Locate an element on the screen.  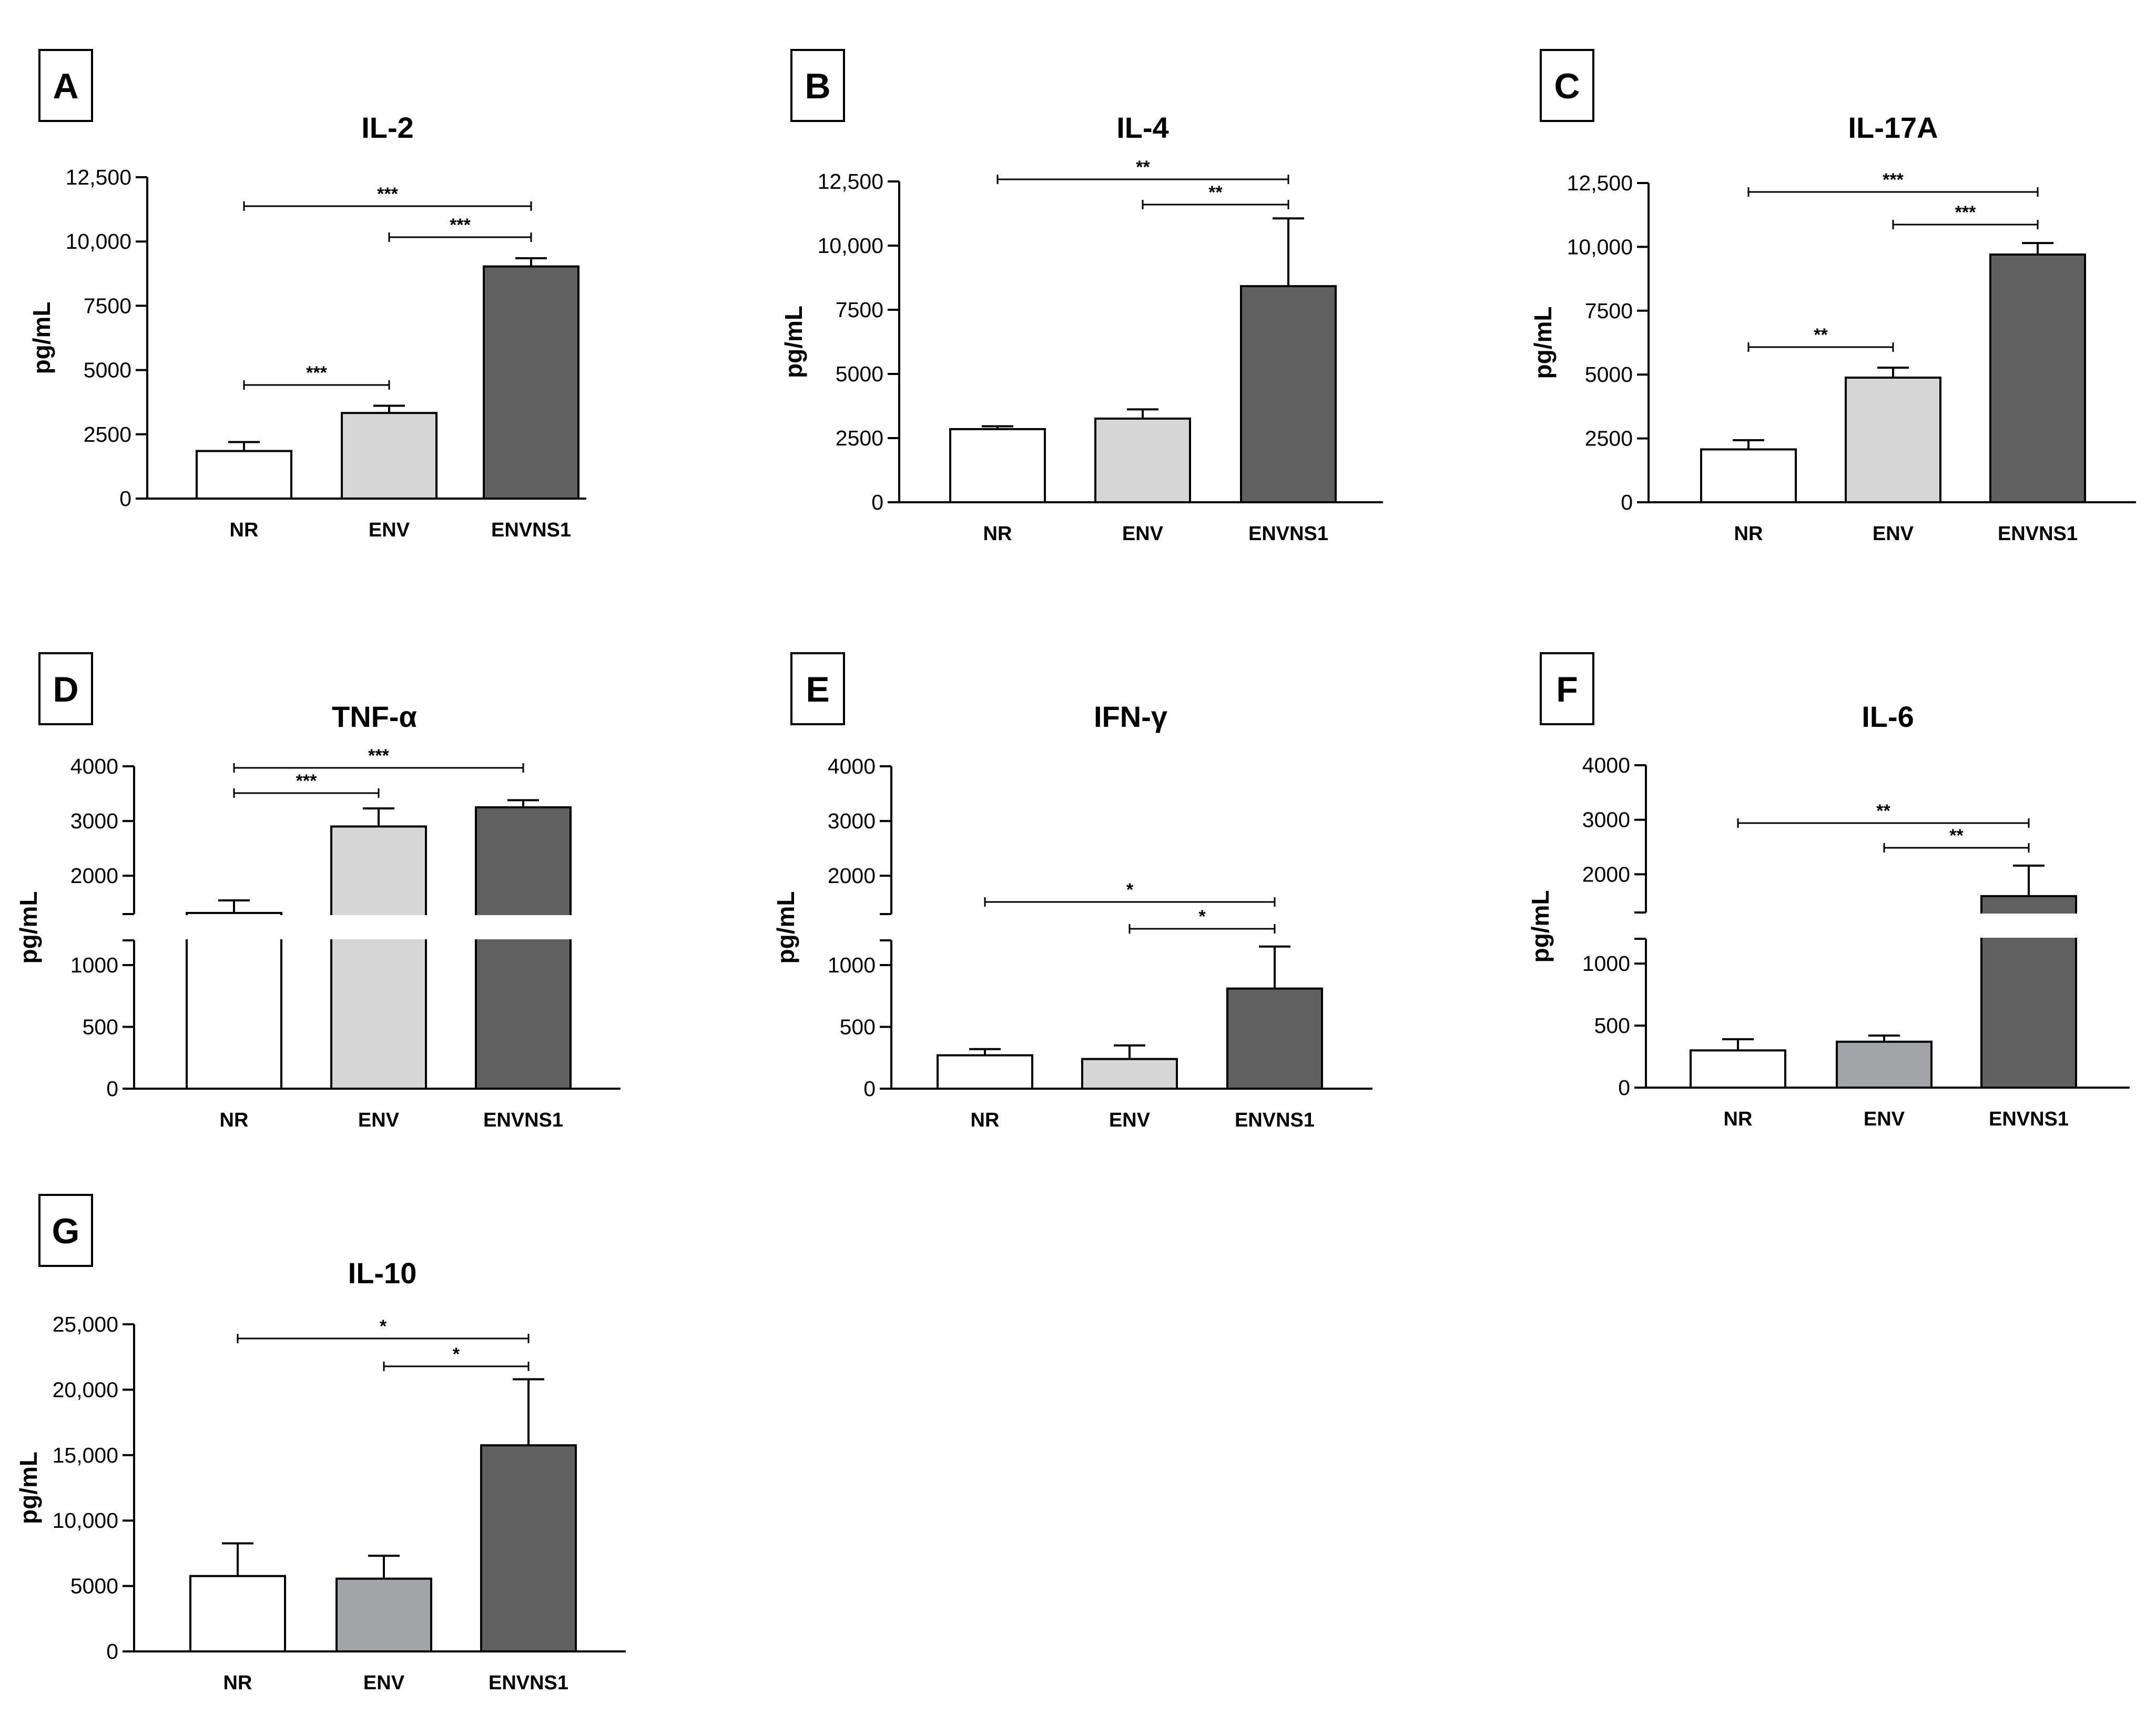
y-tick-label: 25,000 is located at coordinates (85, 1324).